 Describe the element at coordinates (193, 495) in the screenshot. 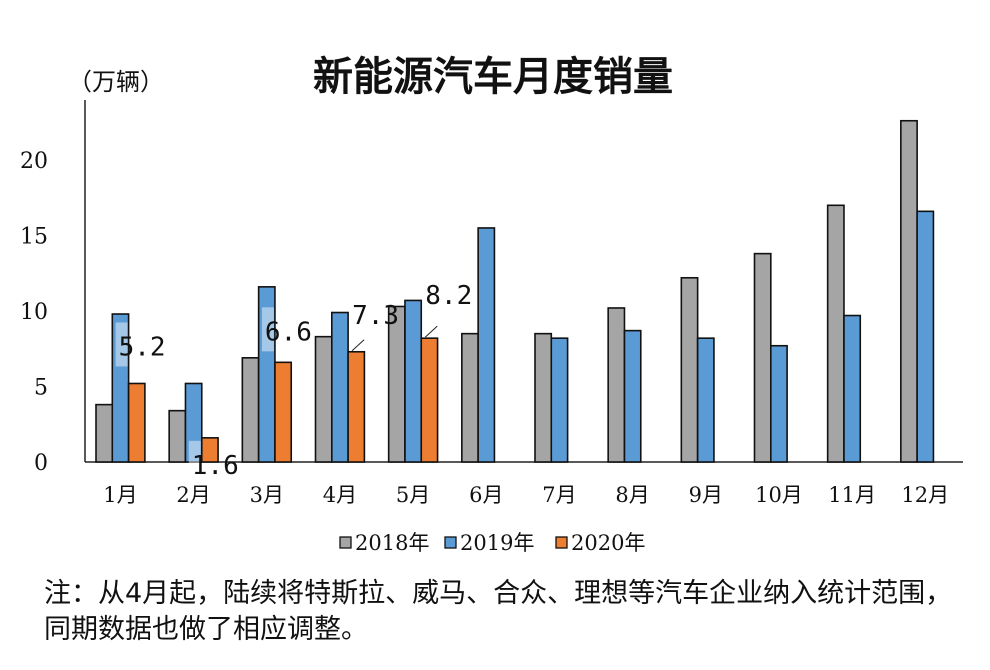

I see `x-tick-label: 2月` at that location.